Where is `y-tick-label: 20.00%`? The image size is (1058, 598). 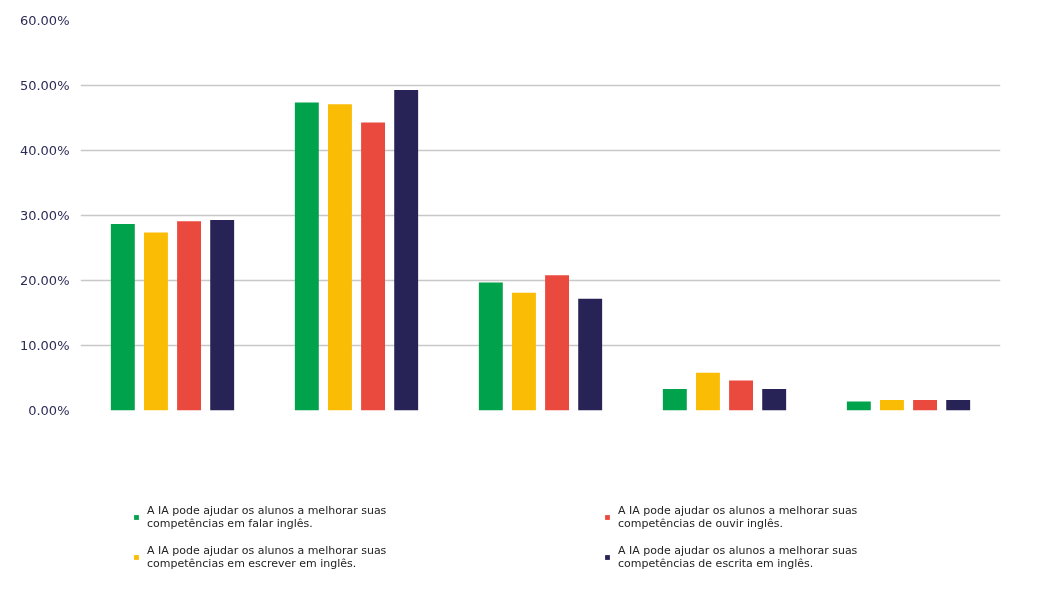 y-tick-label: 20.00% is located at coordinates (44, 280).